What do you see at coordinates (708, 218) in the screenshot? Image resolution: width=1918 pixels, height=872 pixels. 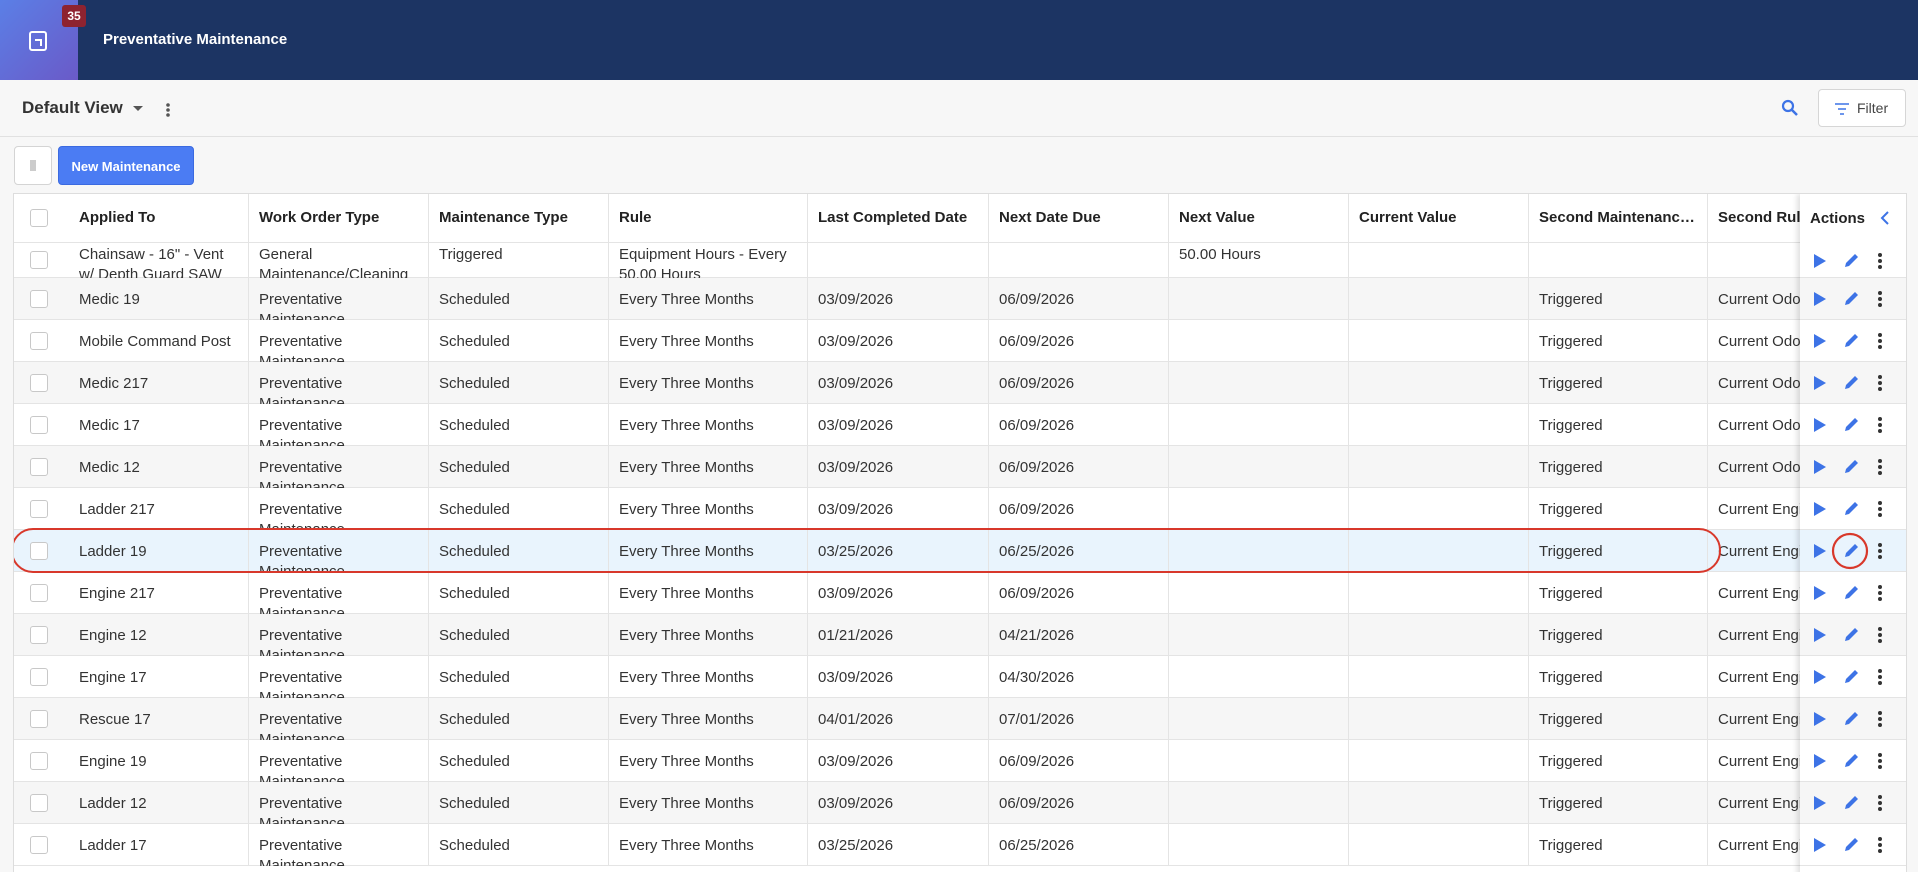 I see `column-header: Rule` at bounding box center [708, 218].